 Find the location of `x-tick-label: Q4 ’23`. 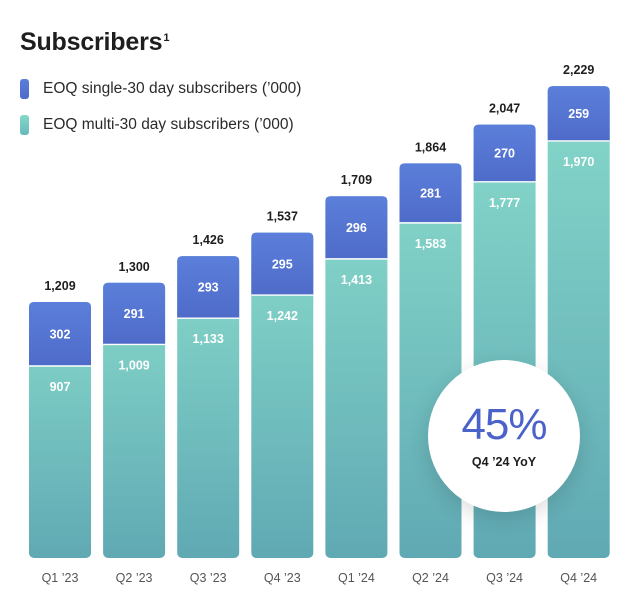

x-tick-label: Q4 ’23 is located at coordinates (282, 578).